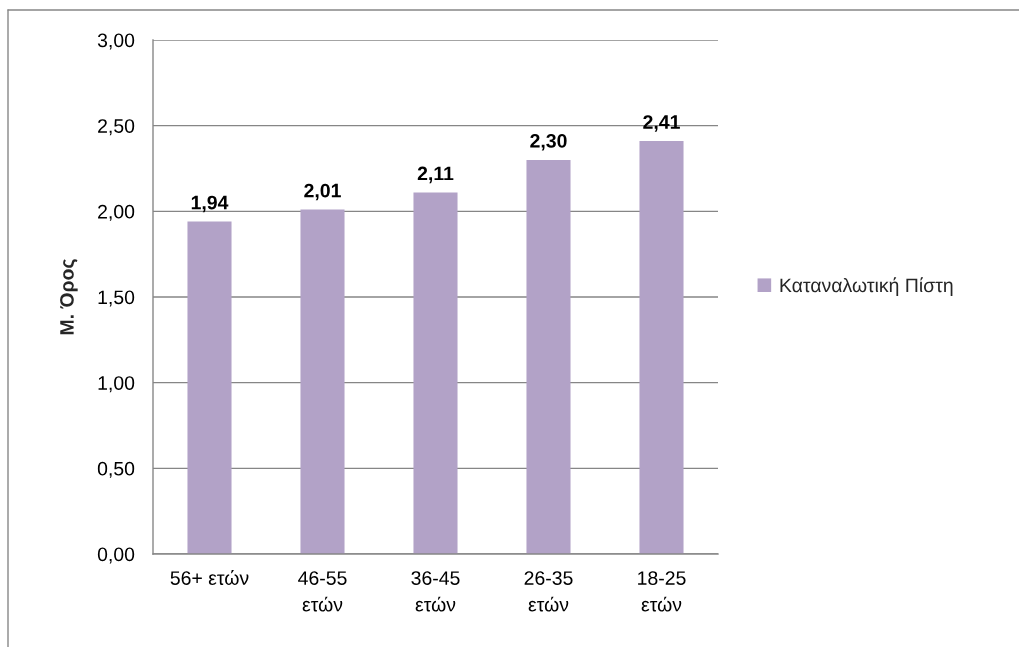 The image size is (1019, 647). Describe the element at coordinates (116, 41) in the screenshot. I see `y-tick-label: 3,00` at that location.